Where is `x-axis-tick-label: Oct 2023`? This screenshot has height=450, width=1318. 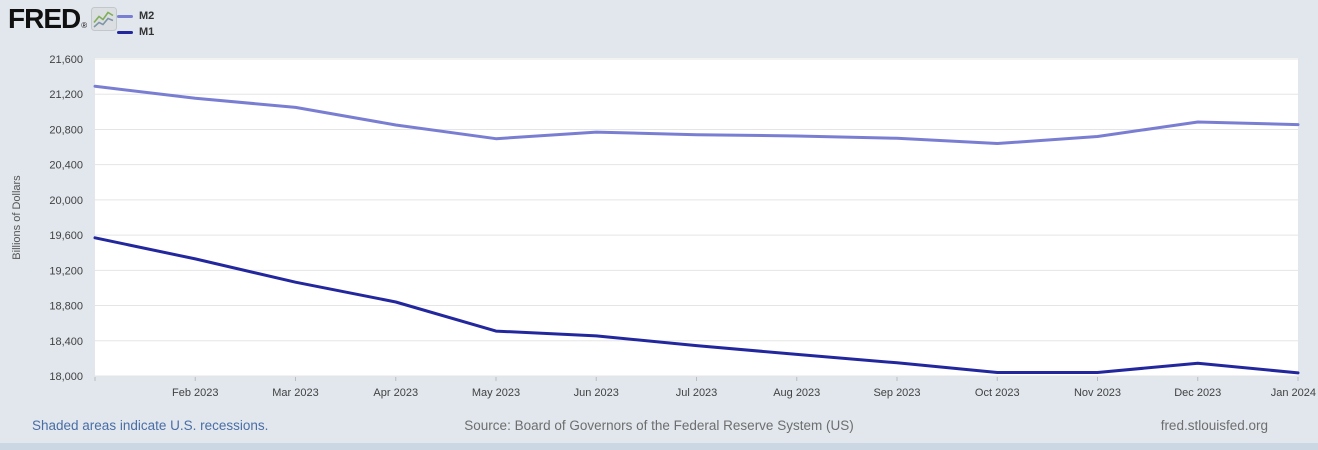
x-axis-tick-label: Oct 2023 is located at coordinates (997, 393).